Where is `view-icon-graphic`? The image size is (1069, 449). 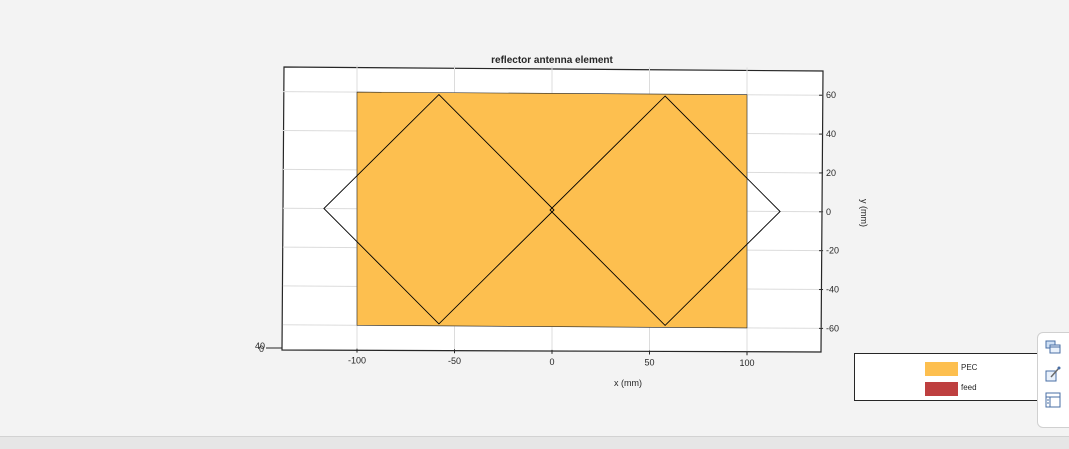
view-icon-graphic is located at coordinates (1053, 347).